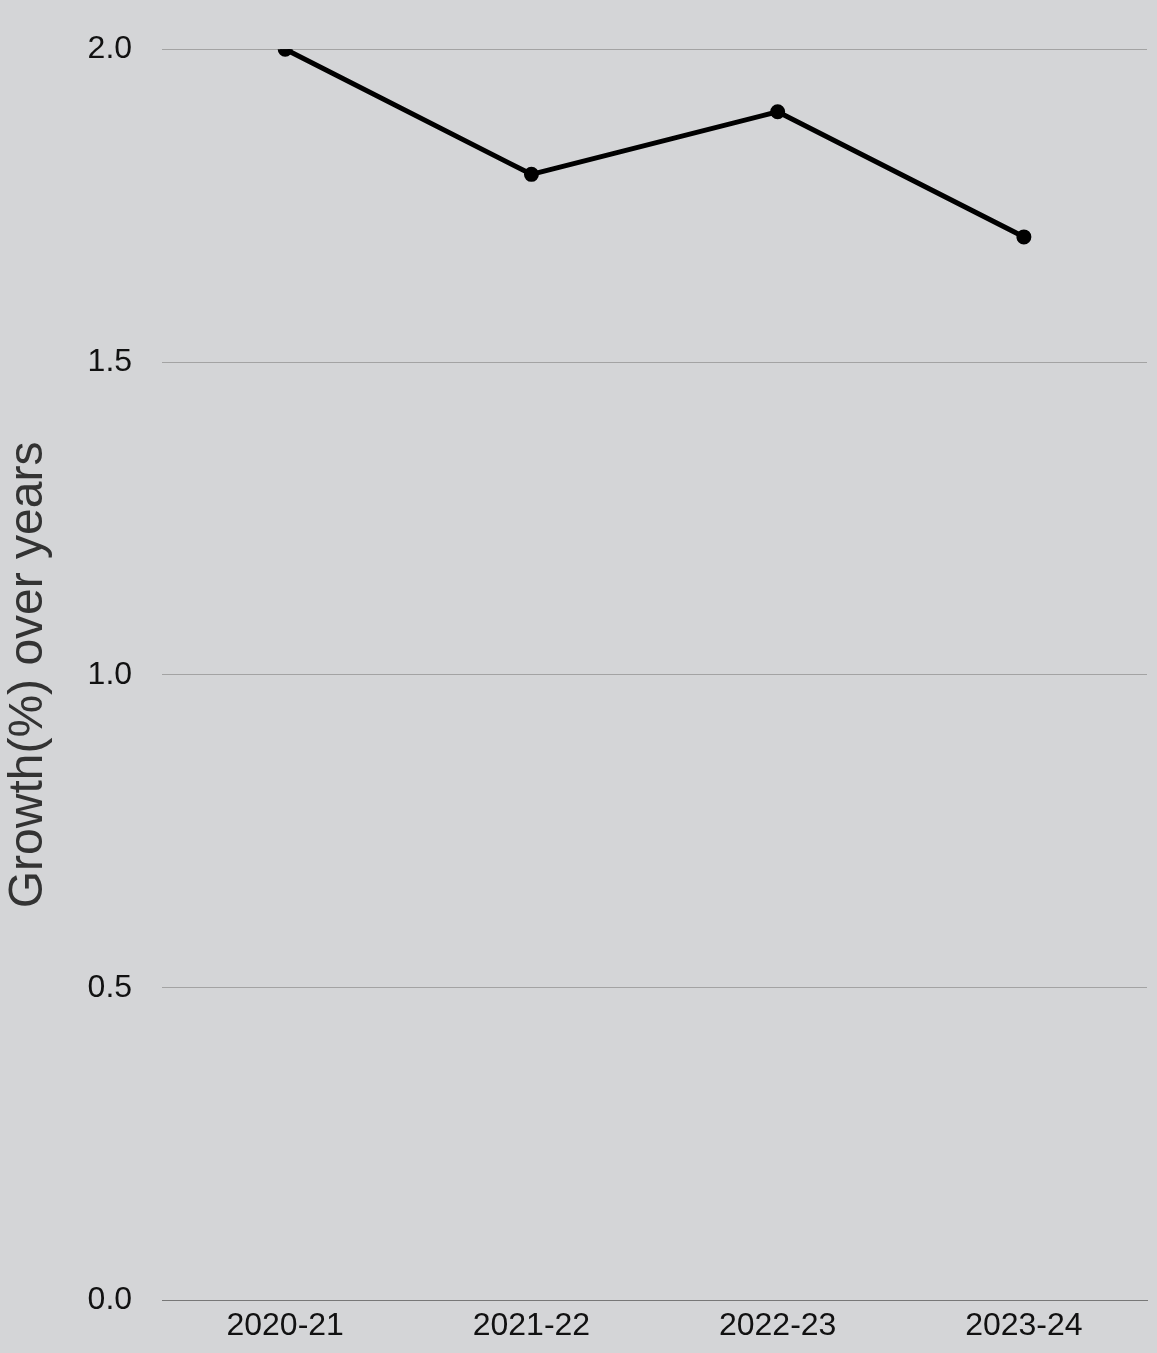 The image size is (1157, 1353). What do you see at coordinates (110, 672) in the screenshot?
I see `y-tick-label: 1.0` at bounding box center [110, 672].